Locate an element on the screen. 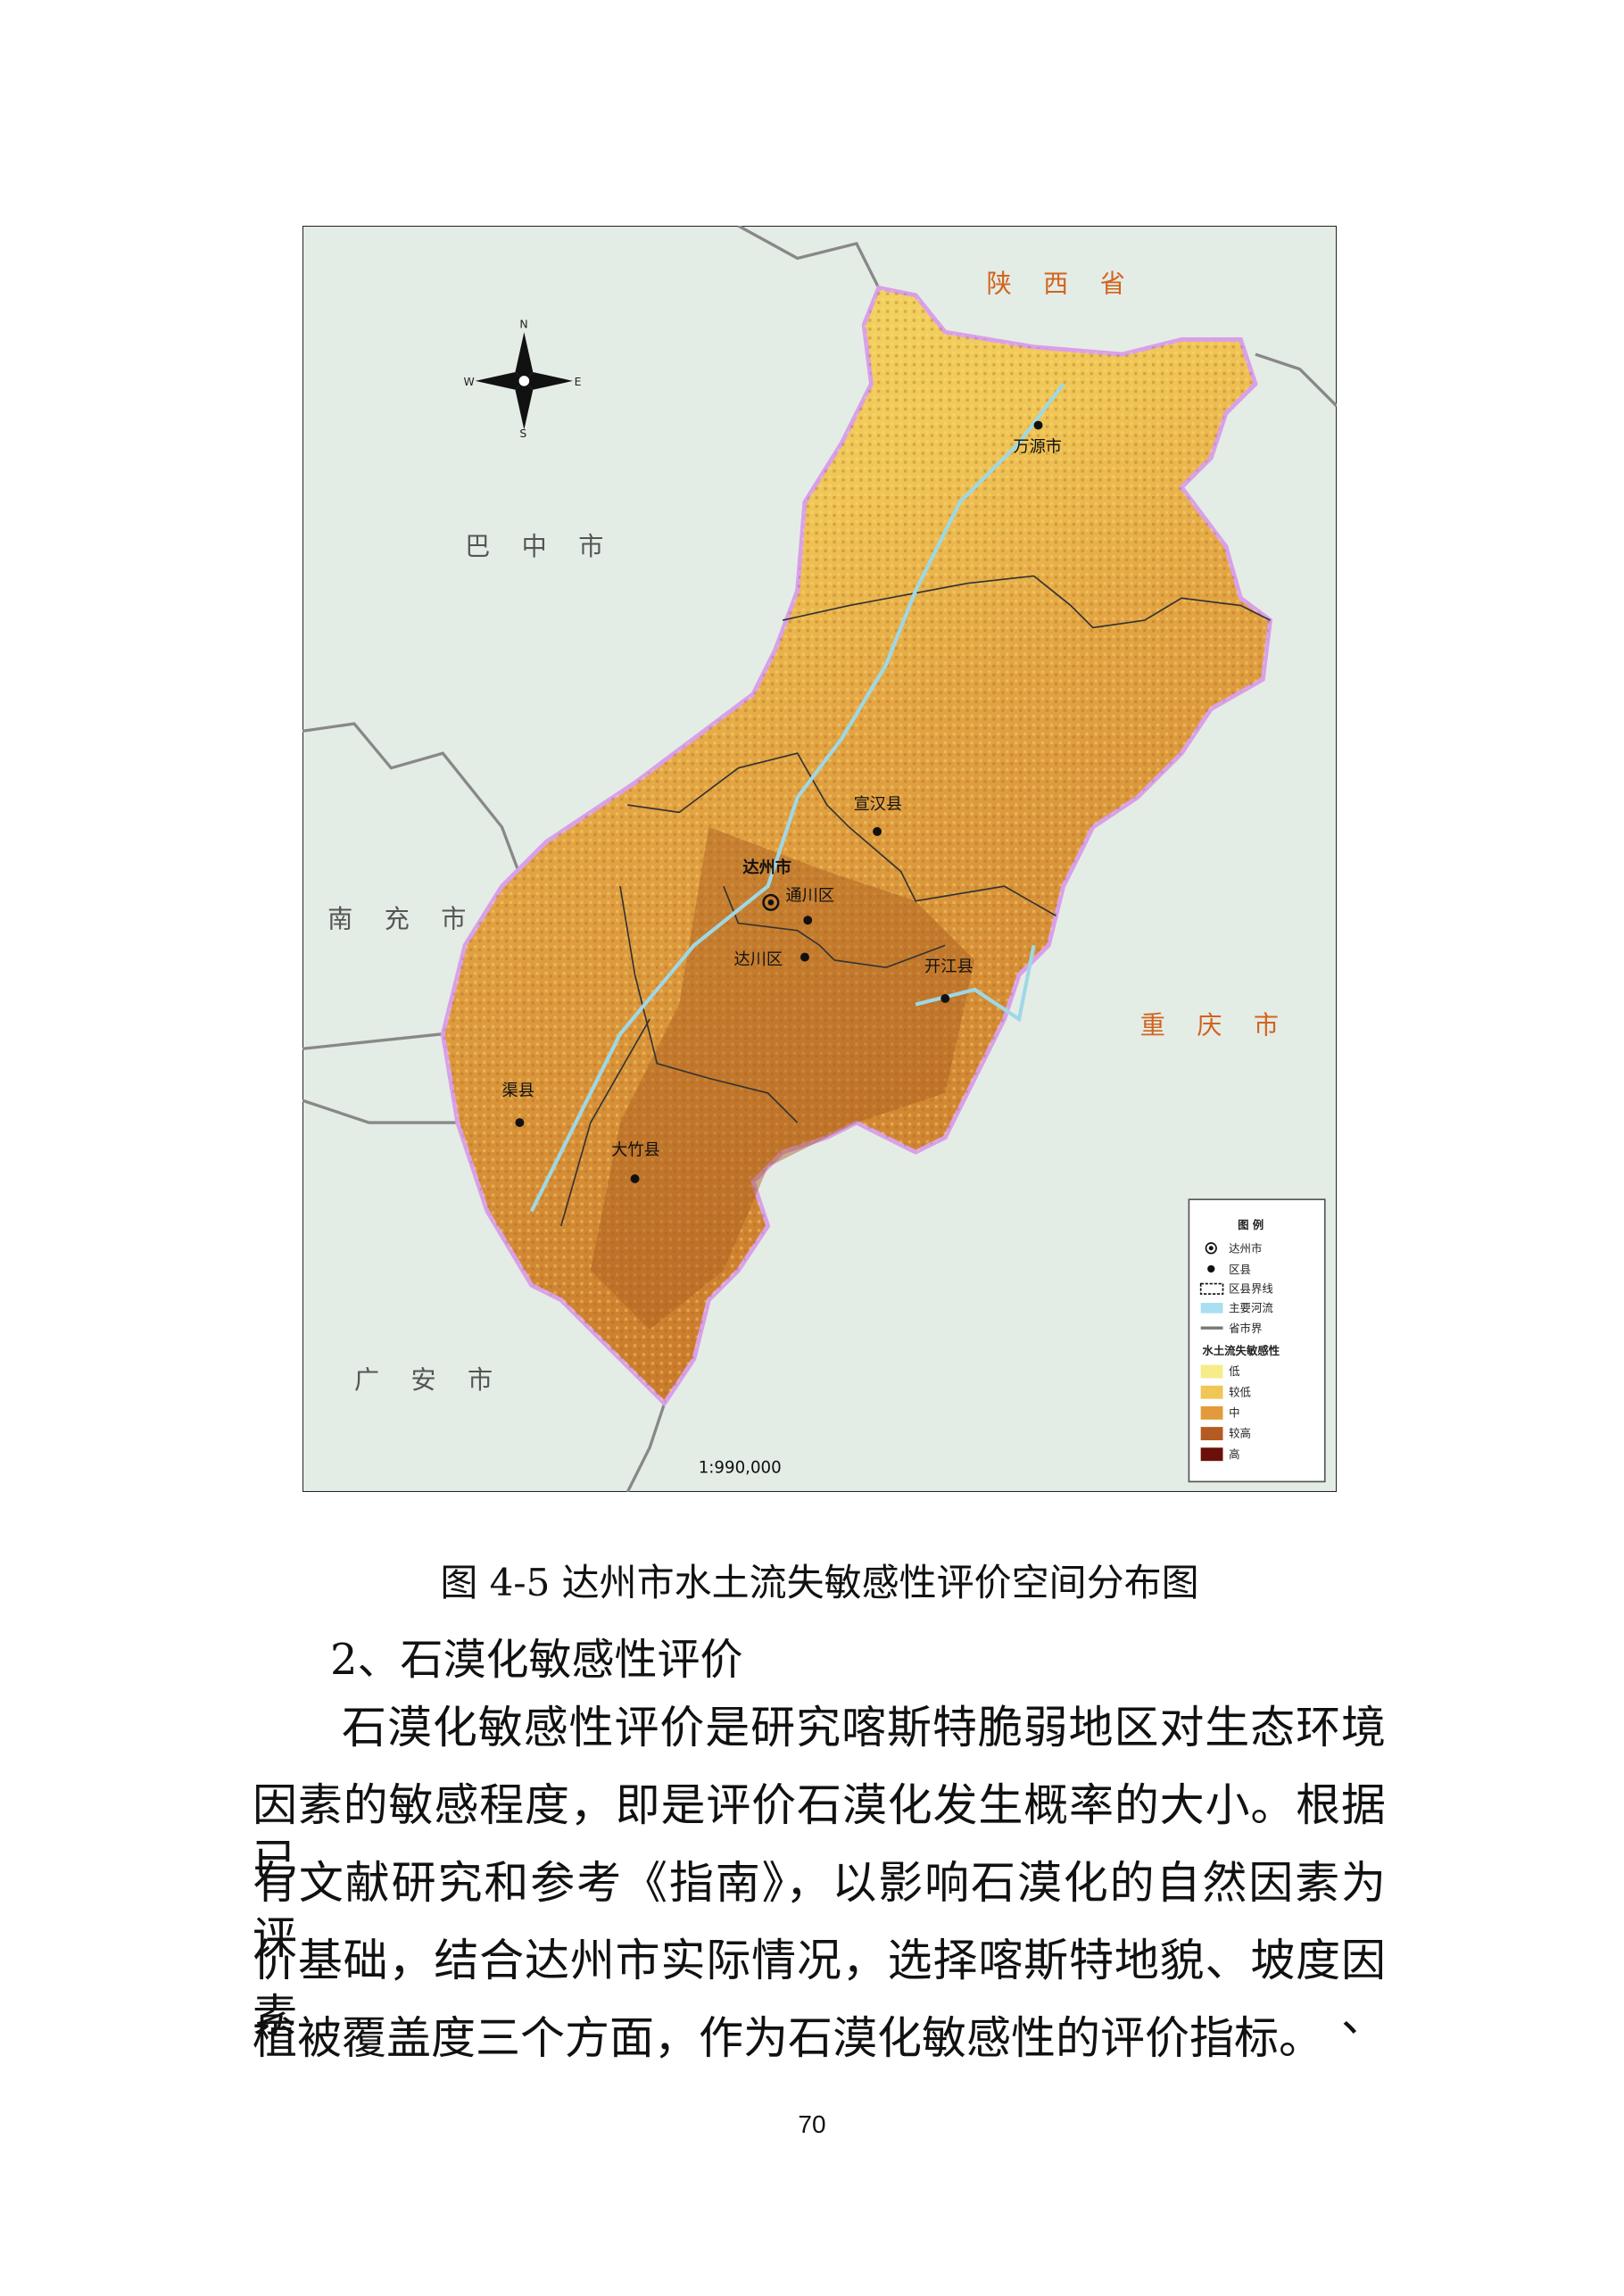  legend-title: 图 例 is located at coordinates (1251, 1224).